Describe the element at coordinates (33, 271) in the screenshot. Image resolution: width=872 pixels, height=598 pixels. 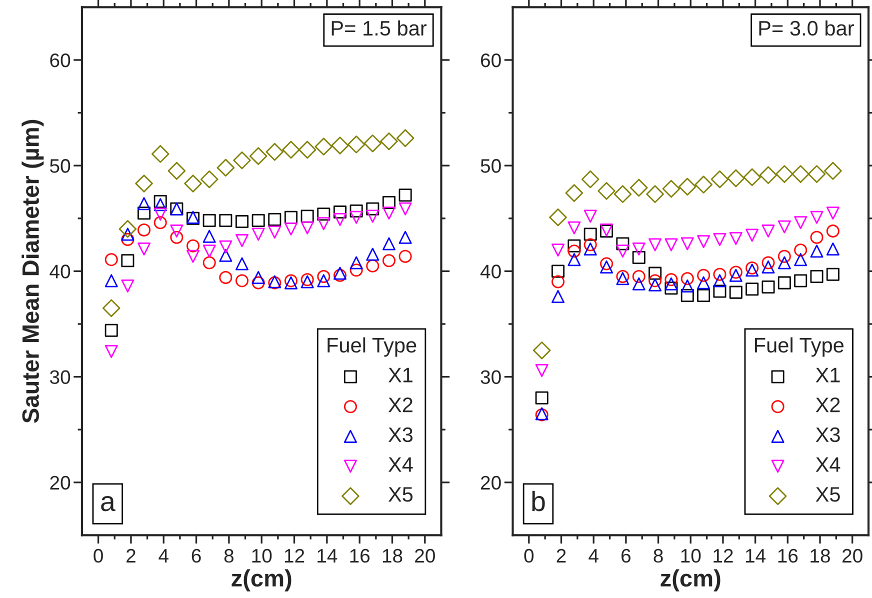
I see `y-axis-title: Sauter Mean Diameter (µm)` at that location.